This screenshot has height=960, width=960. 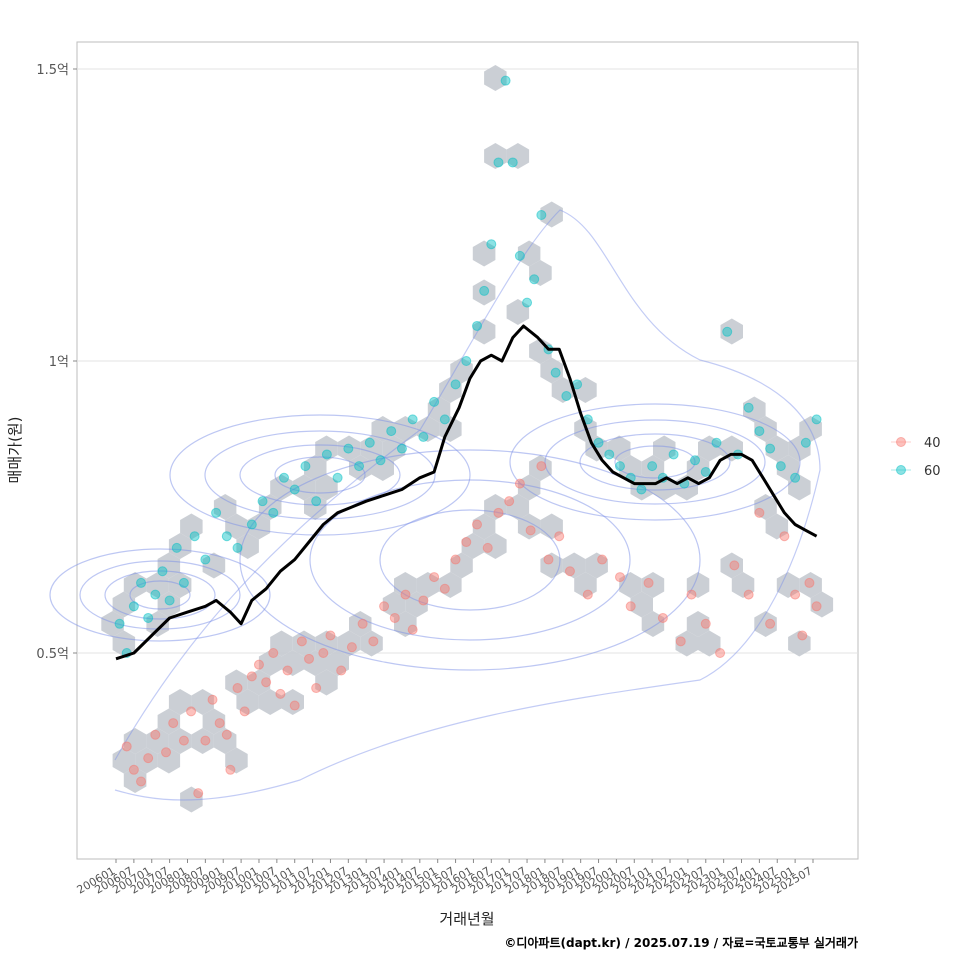 What do you see at coordinates (916, 457) in the screenshot?
I see `legend: 40 60` at bounding box center [916, 457].